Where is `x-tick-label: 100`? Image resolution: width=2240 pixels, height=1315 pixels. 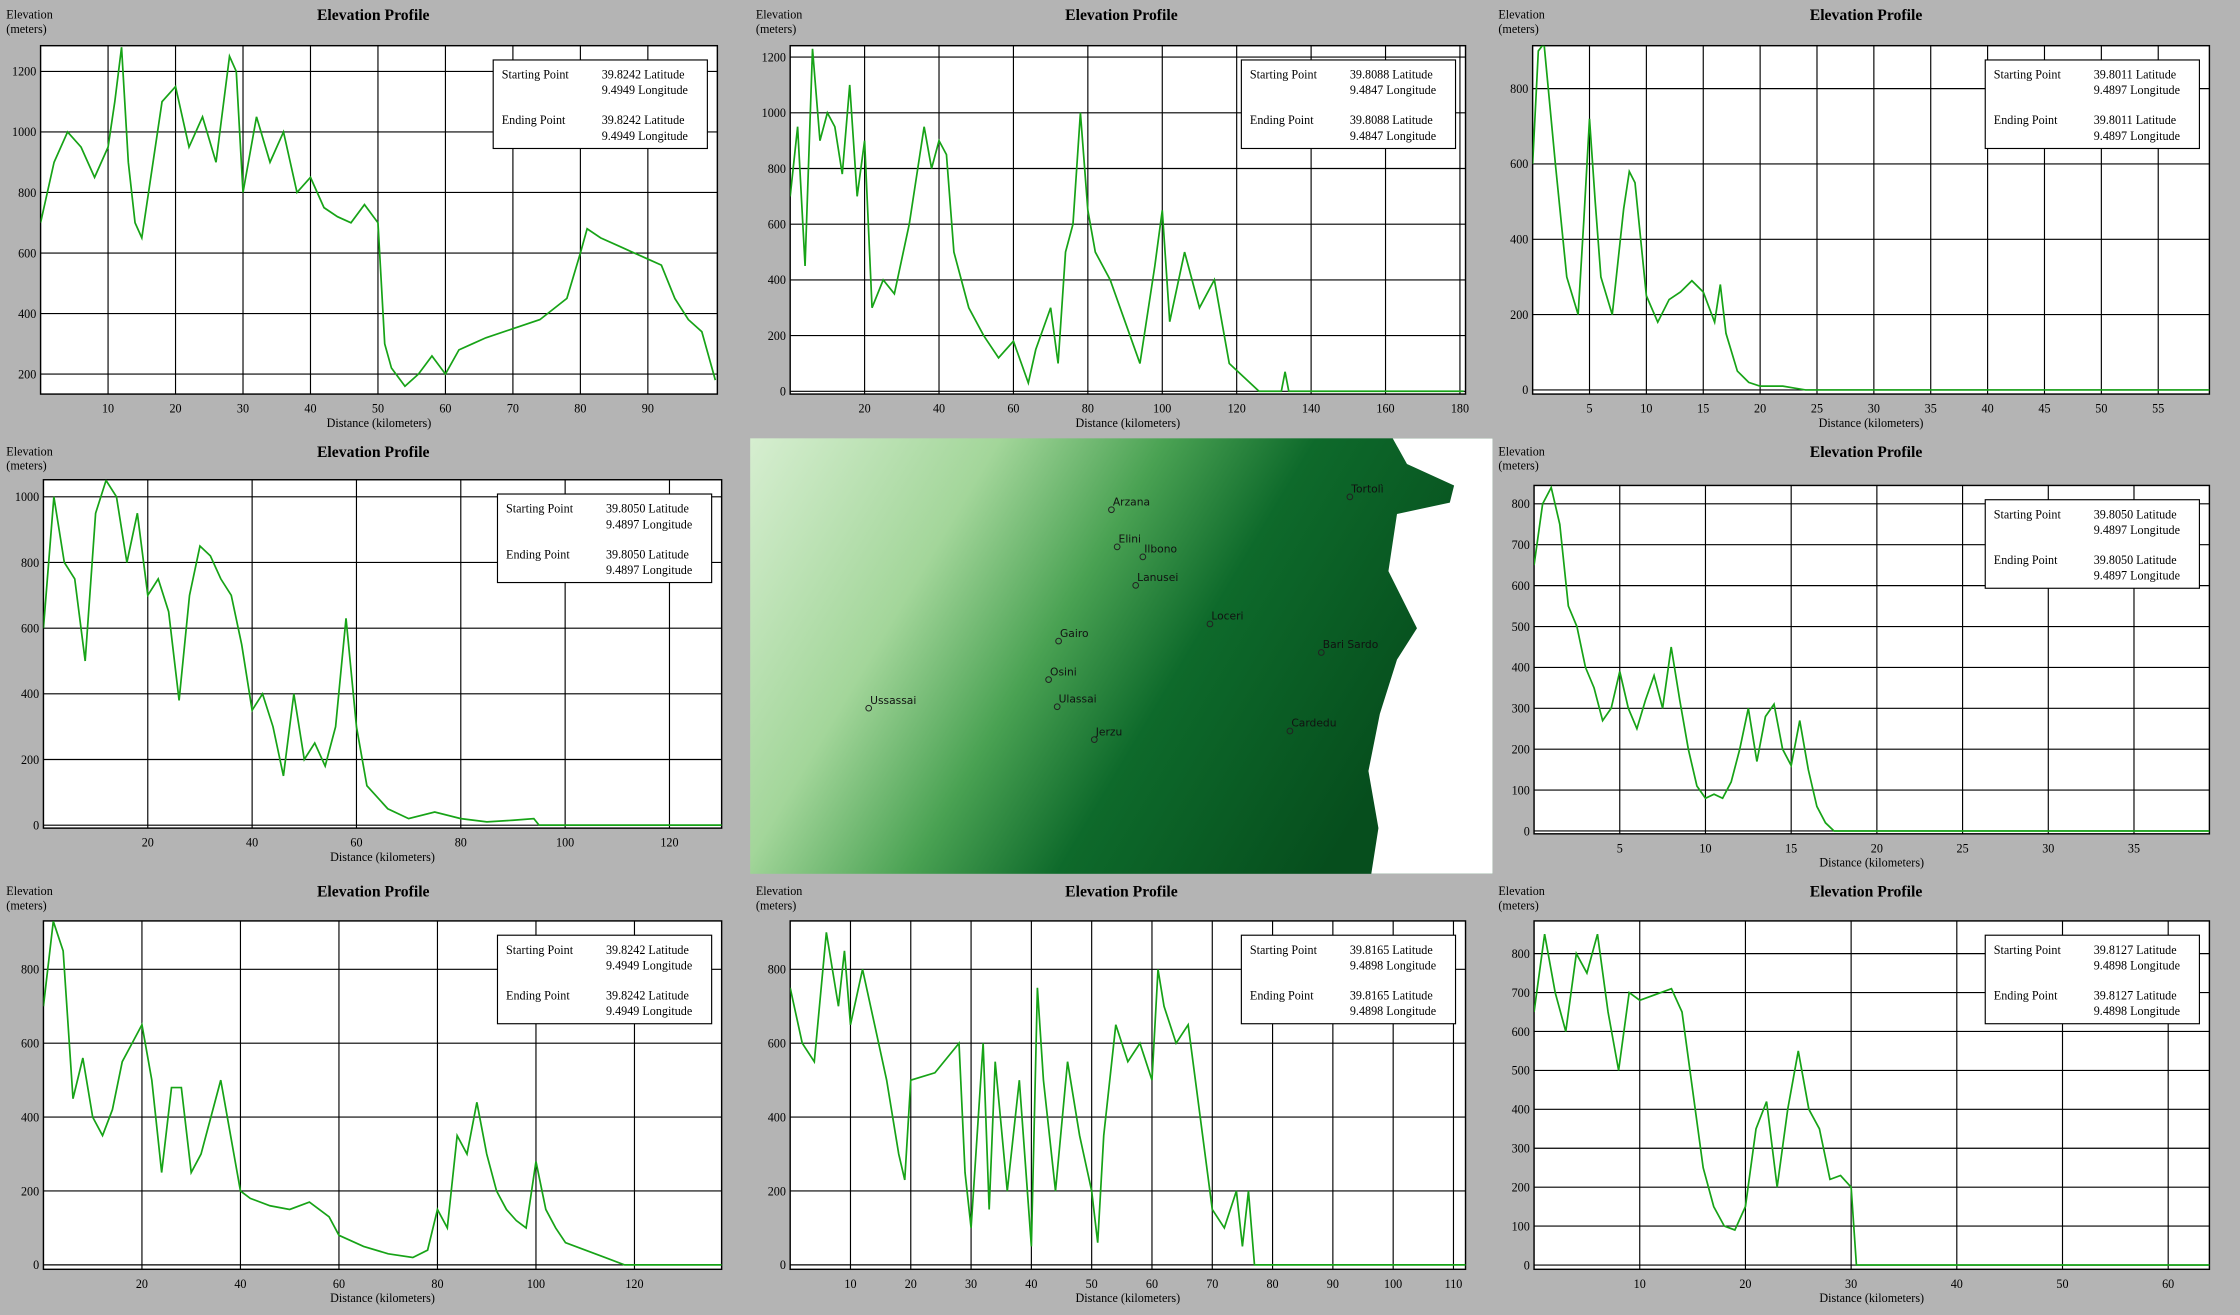 x-tick-label: 100 is located at coordinates (565, 843).